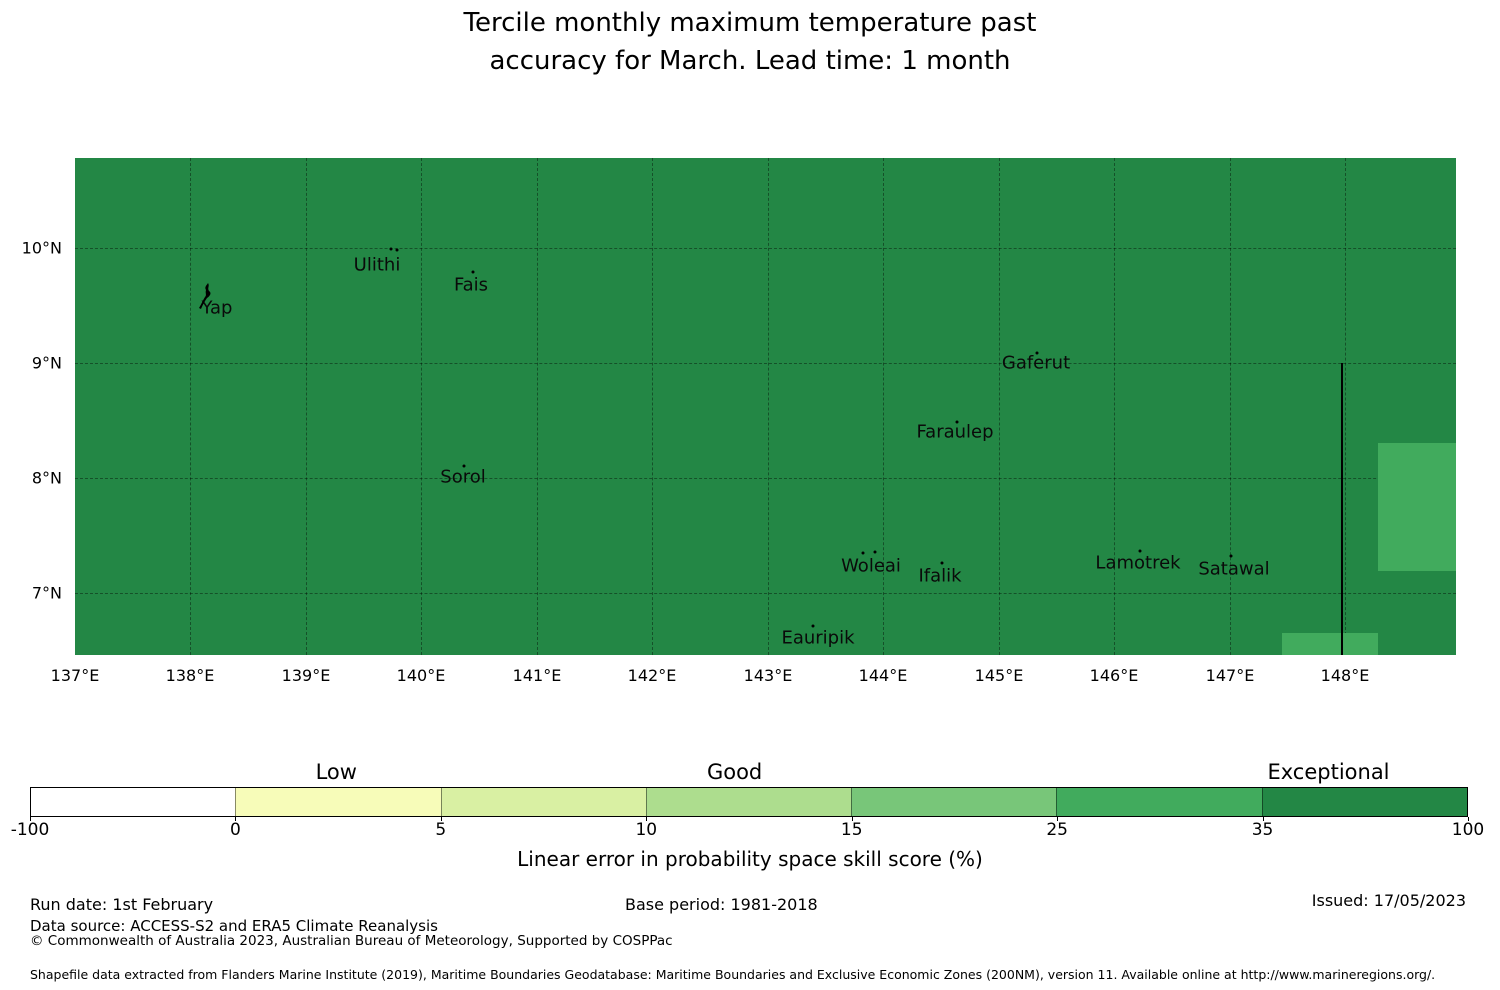  Describe the element at coordinates (46, 478) in the screenshot. I see `y-tick-label: 8°N` at that location.